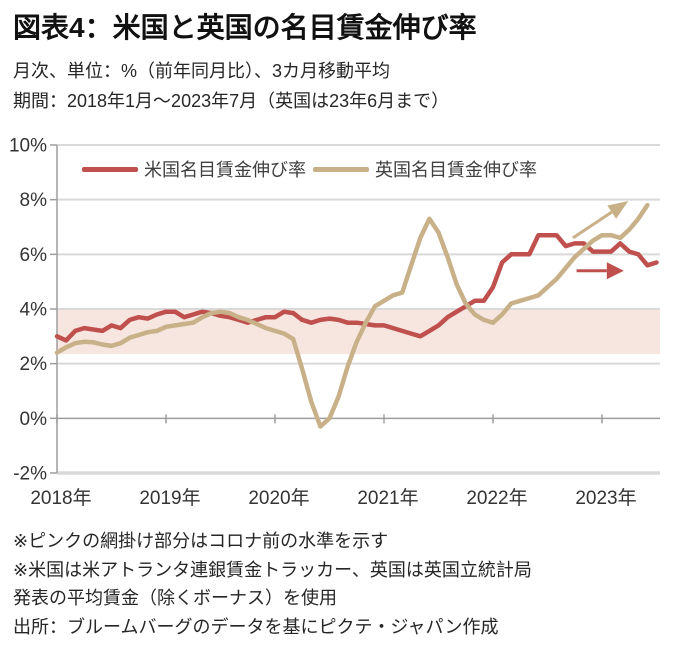 Image resolution: width=678 pixels, height=655 pixels. Describe the element at coordinates (272, 569) in the screenshot. I see `footnote-sources-1: ※米国は米アトランタ連銀賃金トラッカー、英国は英国立統計局` at that location.